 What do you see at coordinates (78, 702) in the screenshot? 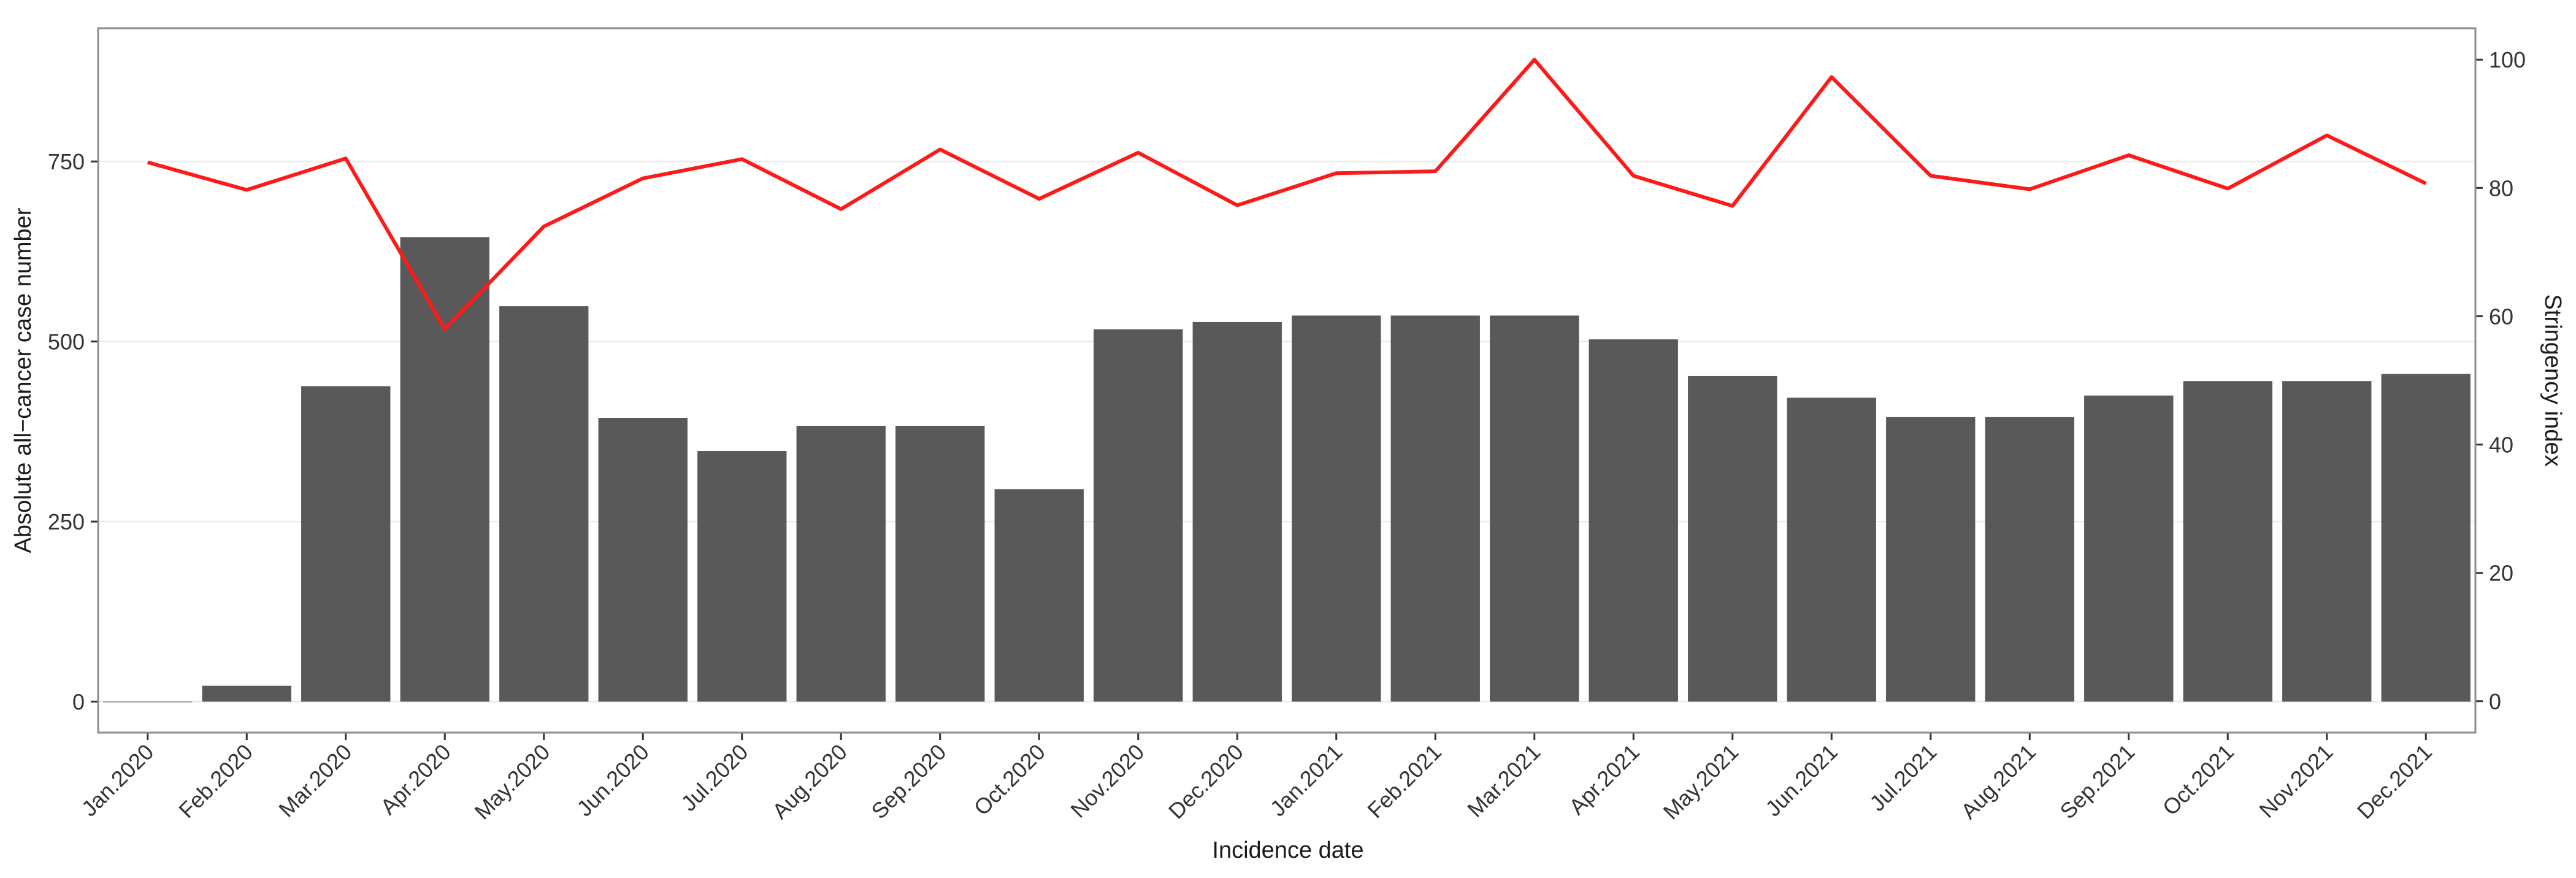
I see `y-tick-label: 0` at bounding box center [78, 702].